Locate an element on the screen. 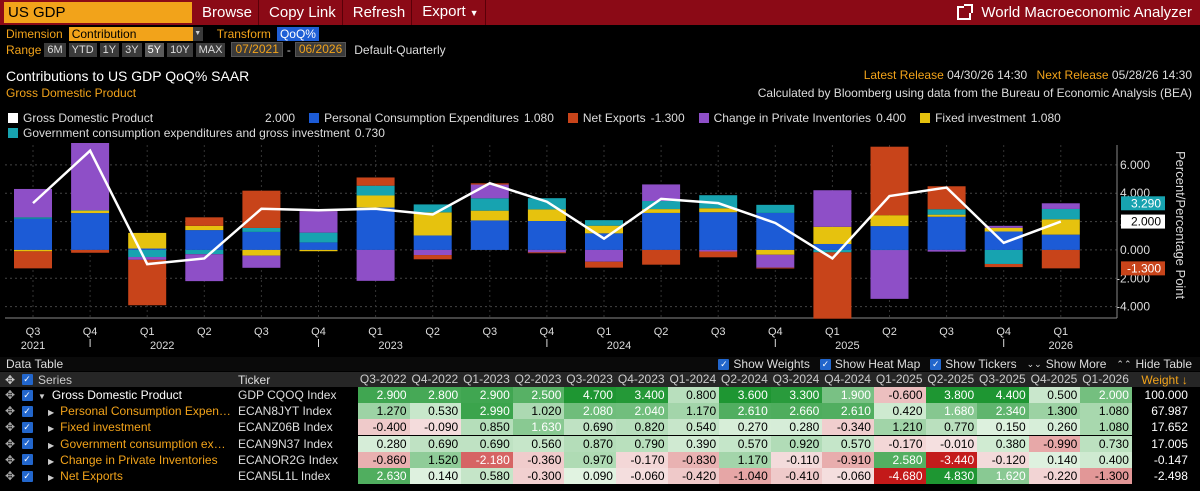 This screenshot has height=491, width=1200. value-cell: 1.900 is located at coordinates (848, 395).